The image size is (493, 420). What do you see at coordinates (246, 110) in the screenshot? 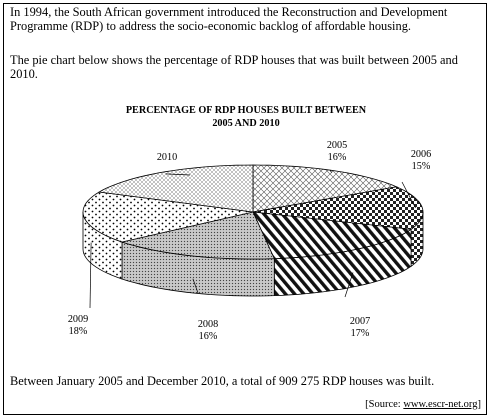
I see `chart-title-line-1: PERCENTAGE OF RDP HOUSES BUILT BETWEEN` at bounding box center [246, 110].